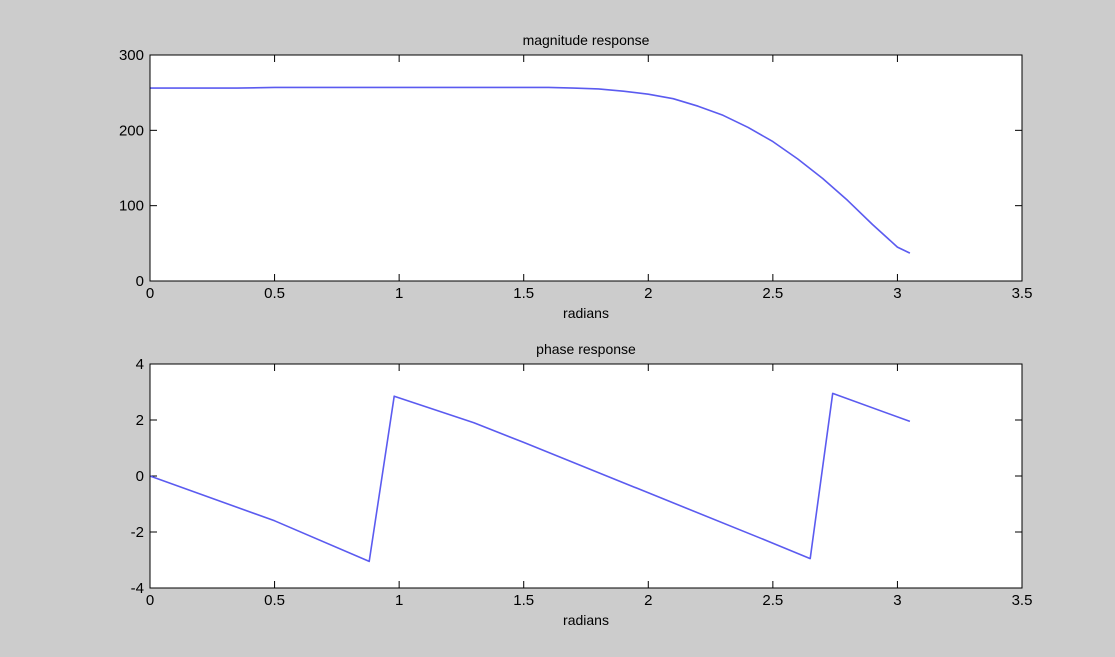  What do you see at coordinates (140, 420) in the screenshot?
I see `y-tick-label: 2` at bounding box center [140, 420].